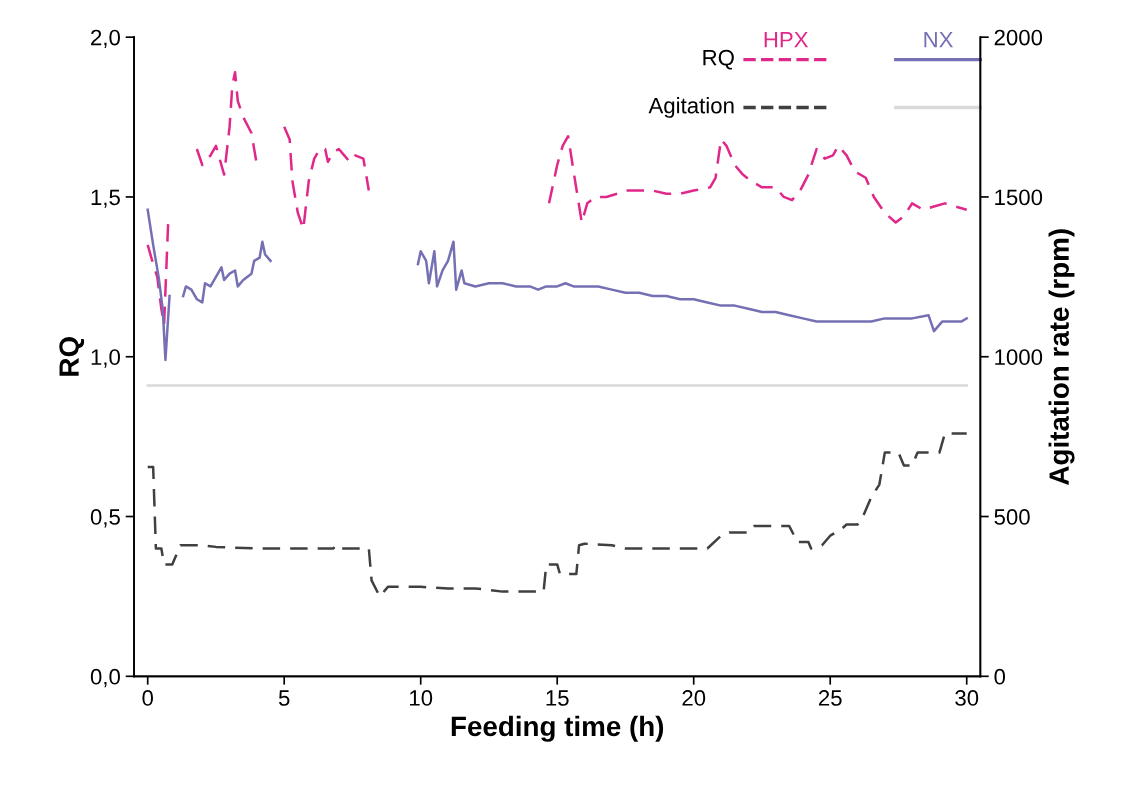  Describe the element at coordinates (1019, 357) in the screenshot. I see `y2-tick-label: 1000` at that location.